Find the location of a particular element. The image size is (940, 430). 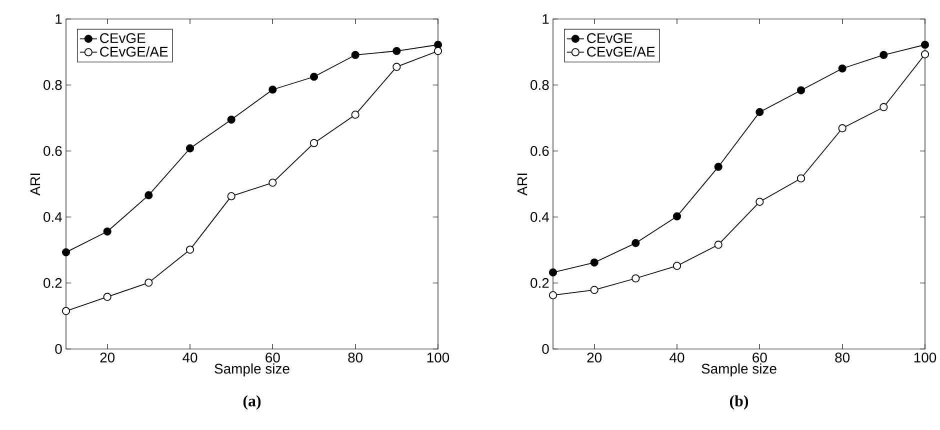

text: (a) is located at coordinates (252, 402).